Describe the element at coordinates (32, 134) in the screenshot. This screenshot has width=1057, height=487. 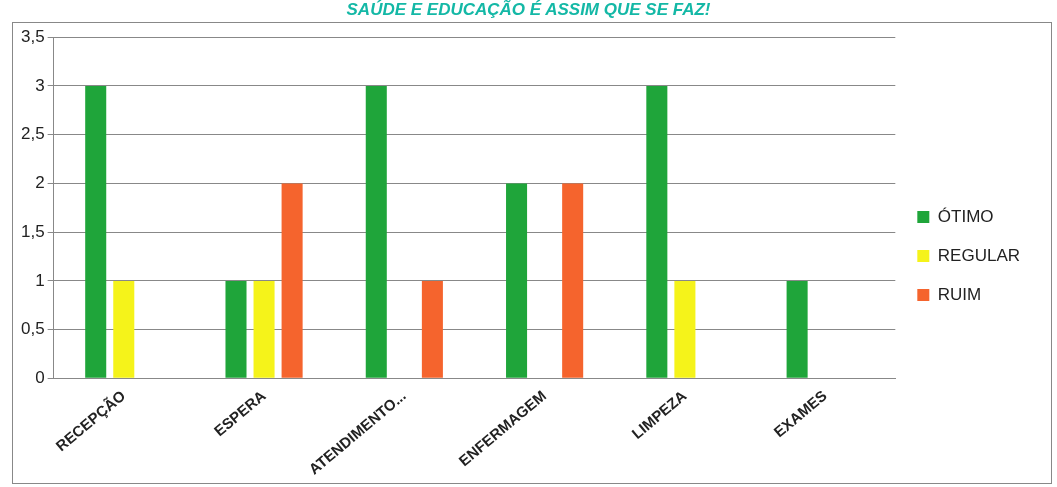
I see `y-tick-label: 2,5` at that location.